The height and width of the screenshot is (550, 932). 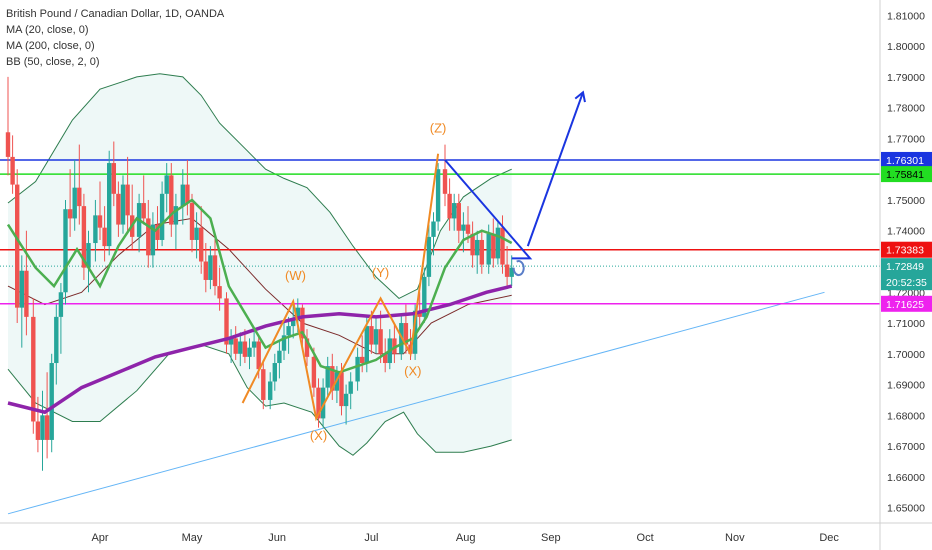 I want to click on x-tick-label: Oct, so click(x=645, y=538).